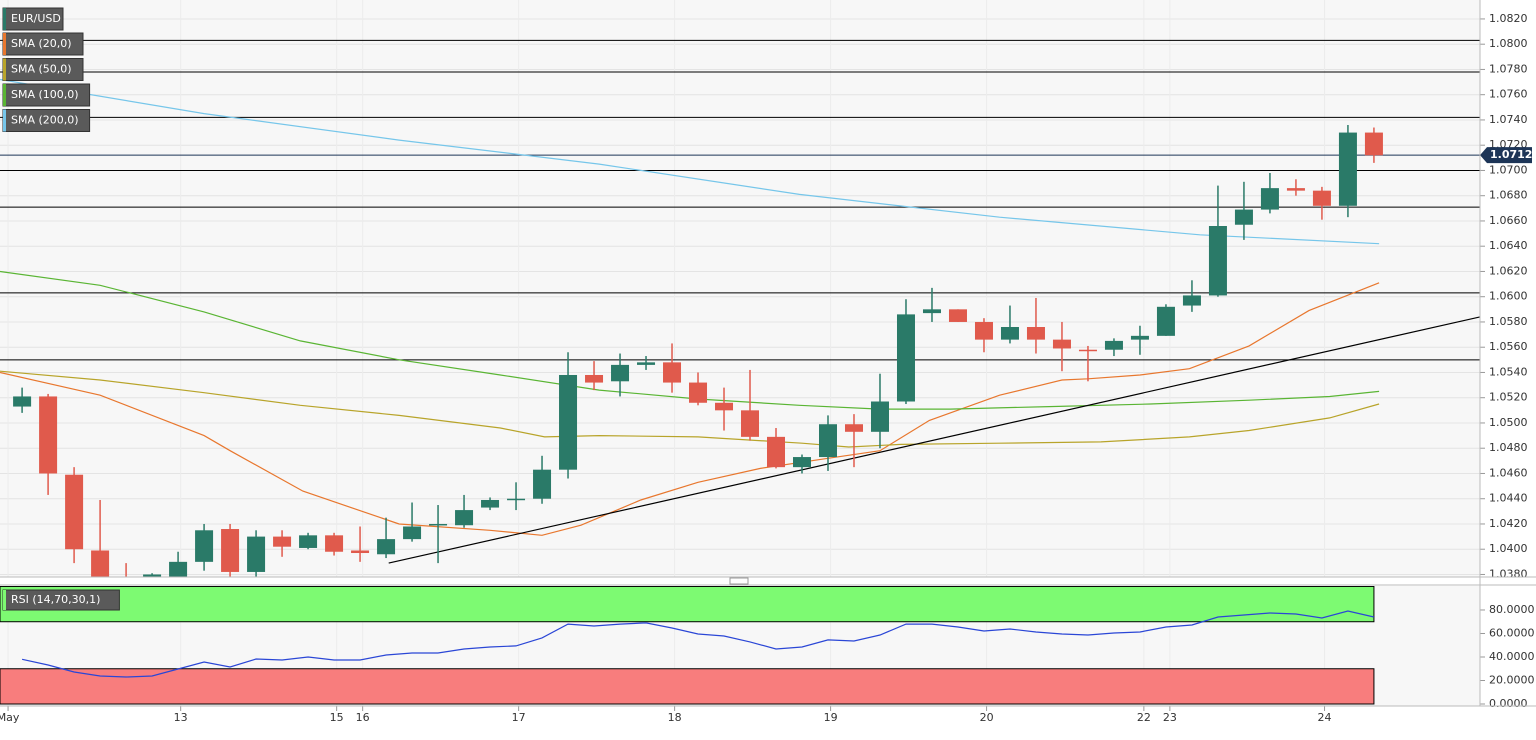 The width and height of the screenshot is (1536, 740). What do you see at coordinates (10, 717) in the screenshot?
I see `x-tick-label: May` at bounding box center [10, 717].